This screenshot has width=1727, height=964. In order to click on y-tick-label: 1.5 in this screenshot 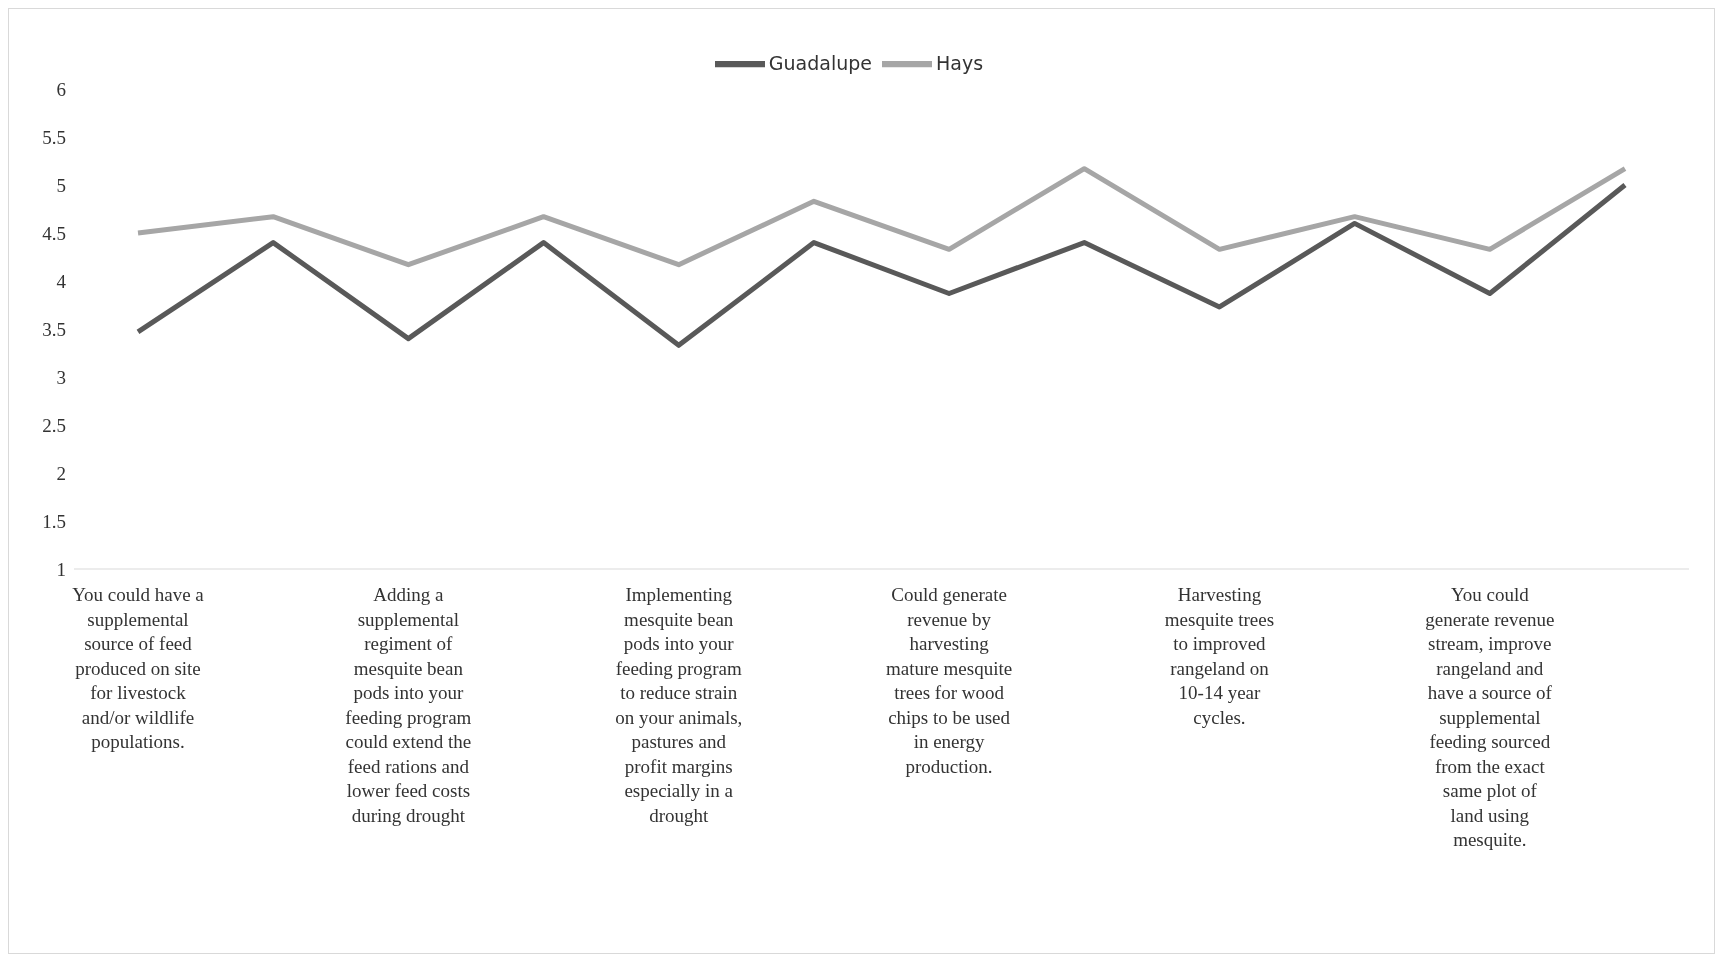, I will do `click(54, 521)`.